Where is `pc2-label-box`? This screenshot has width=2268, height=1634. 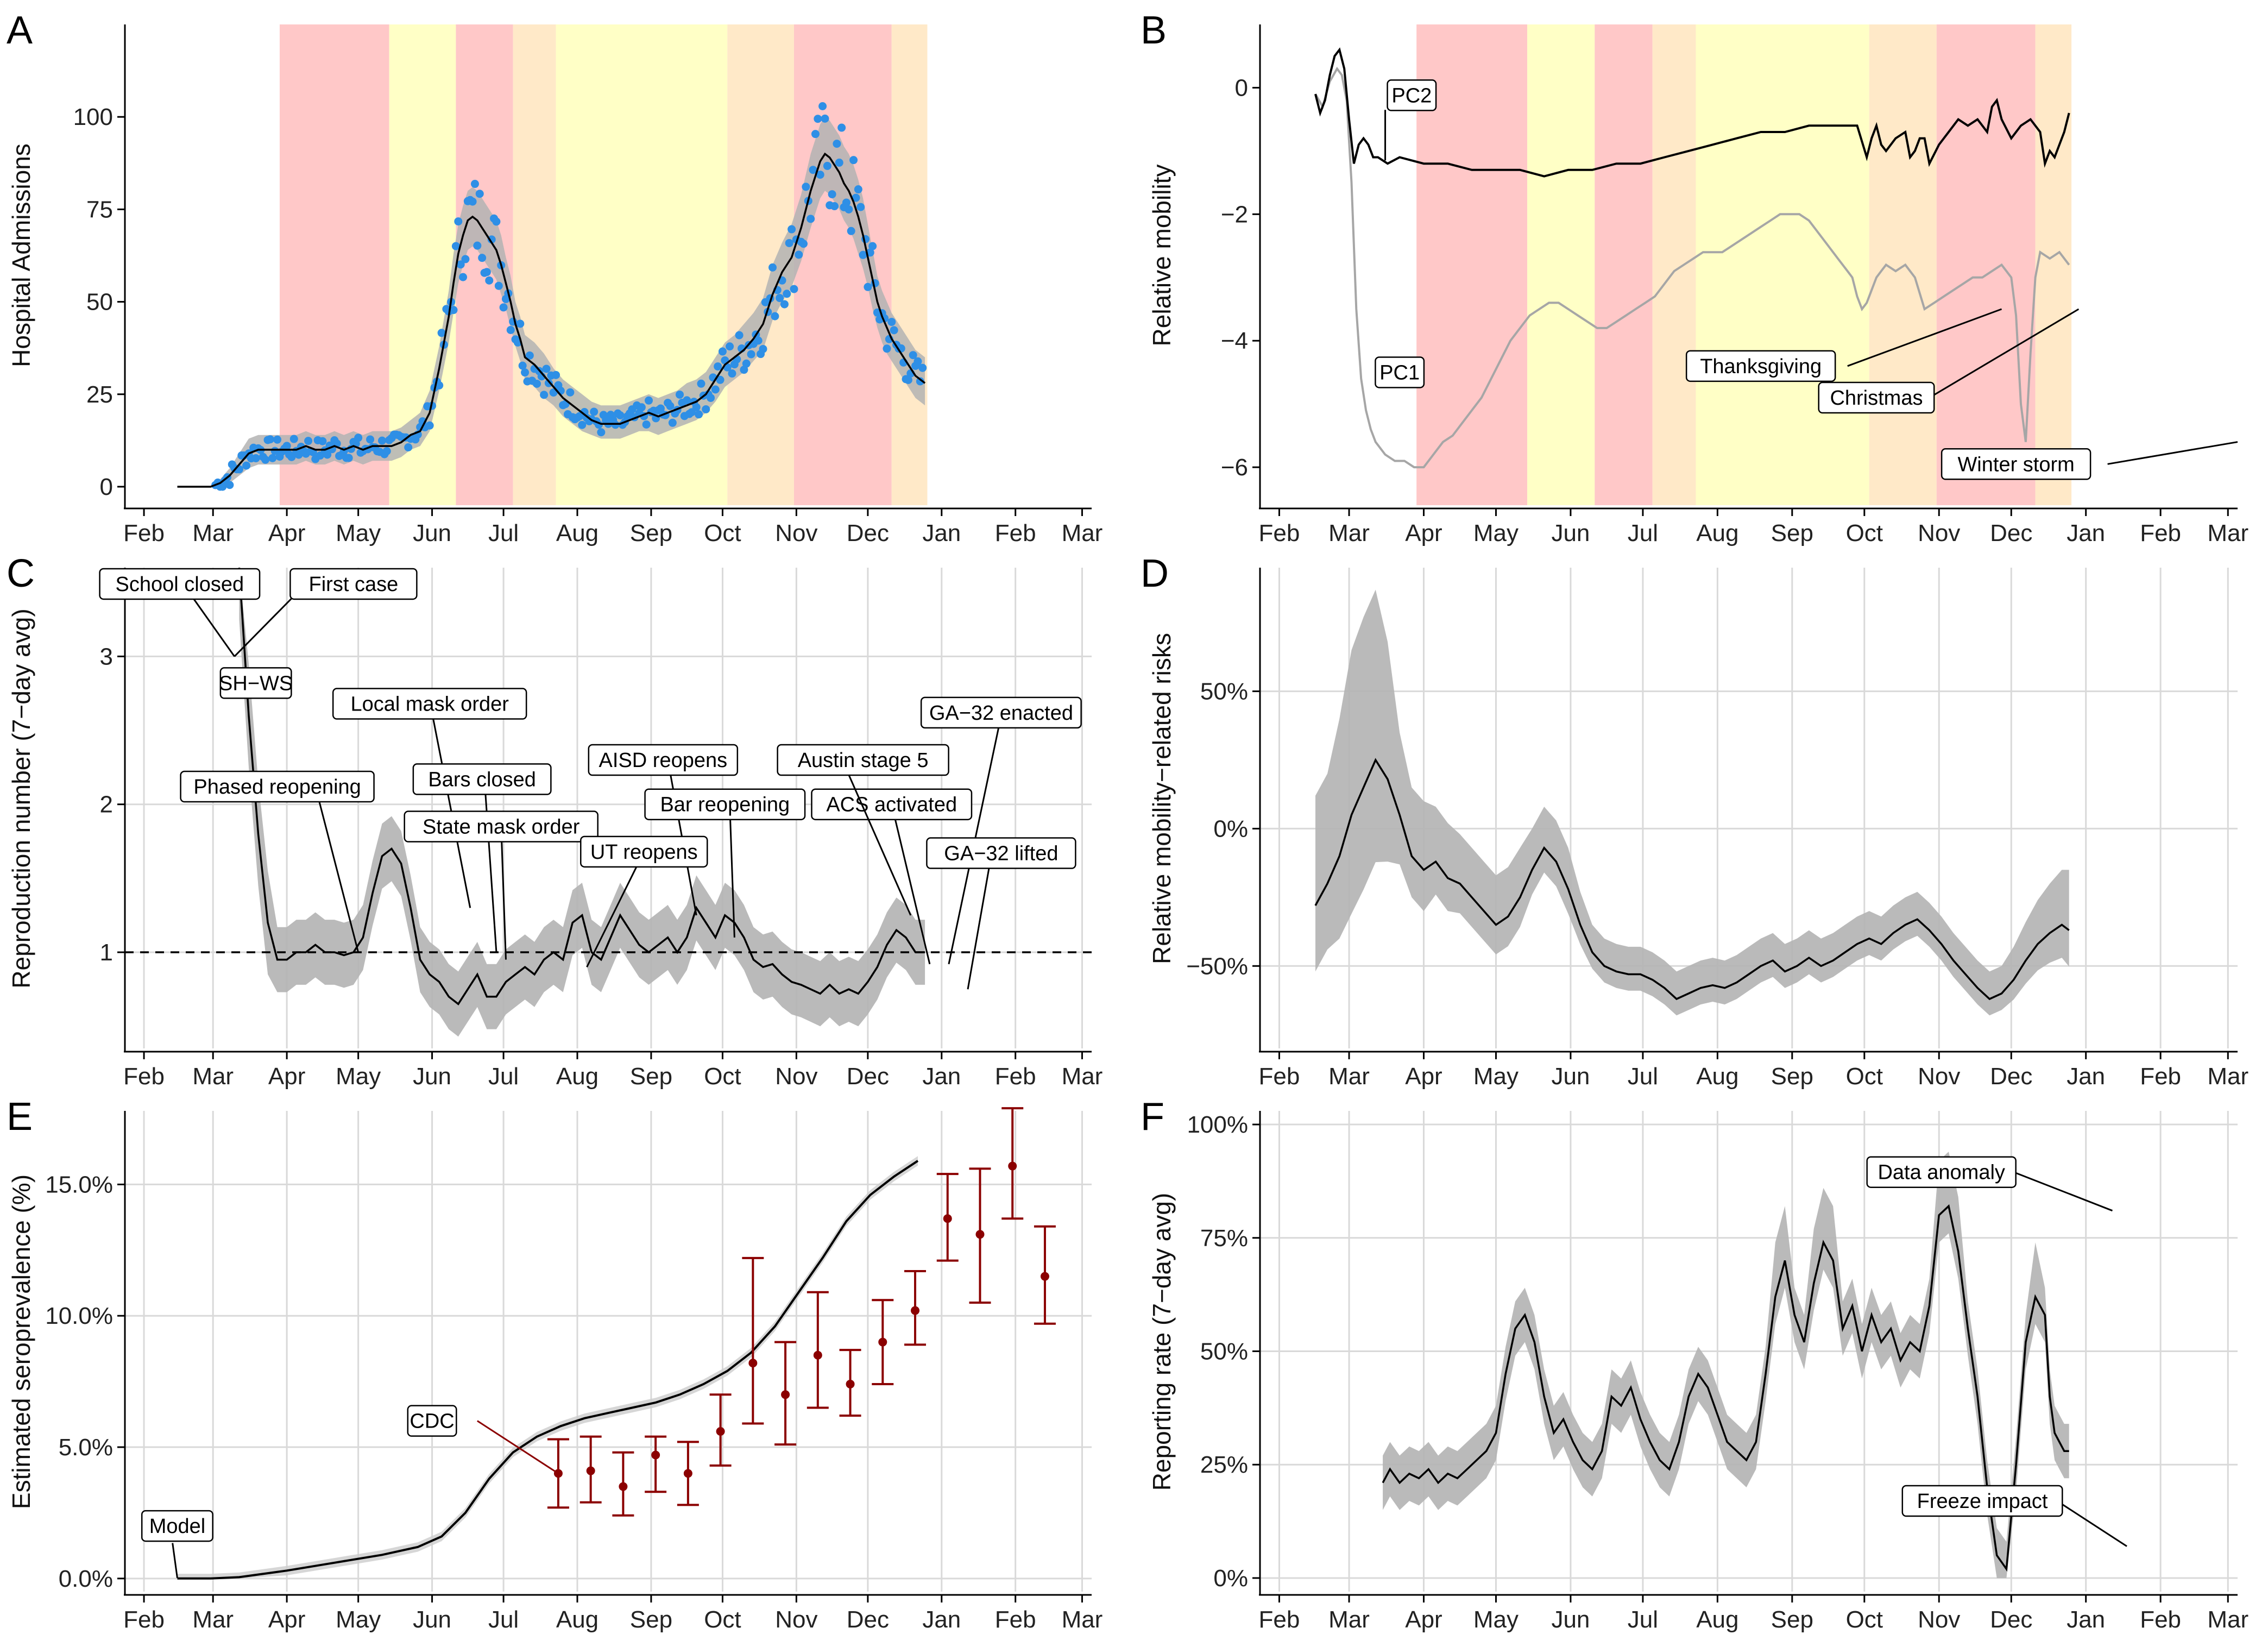 pc2-label-box is located at coordinates (1412, 95).